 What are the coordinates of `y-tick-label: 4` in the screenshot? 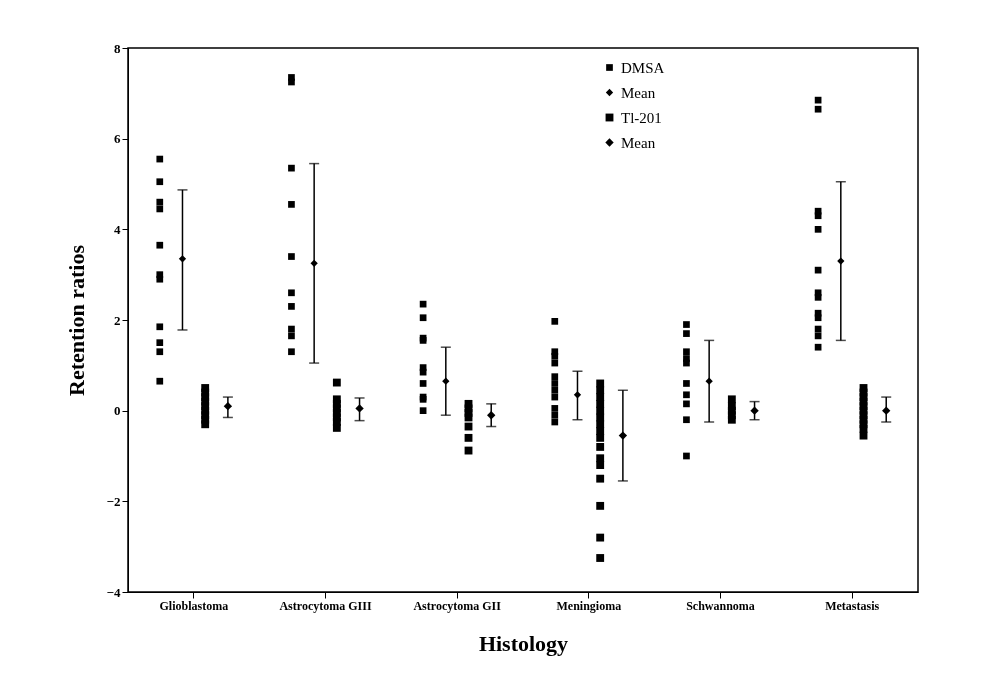 It's located at (117, 229).